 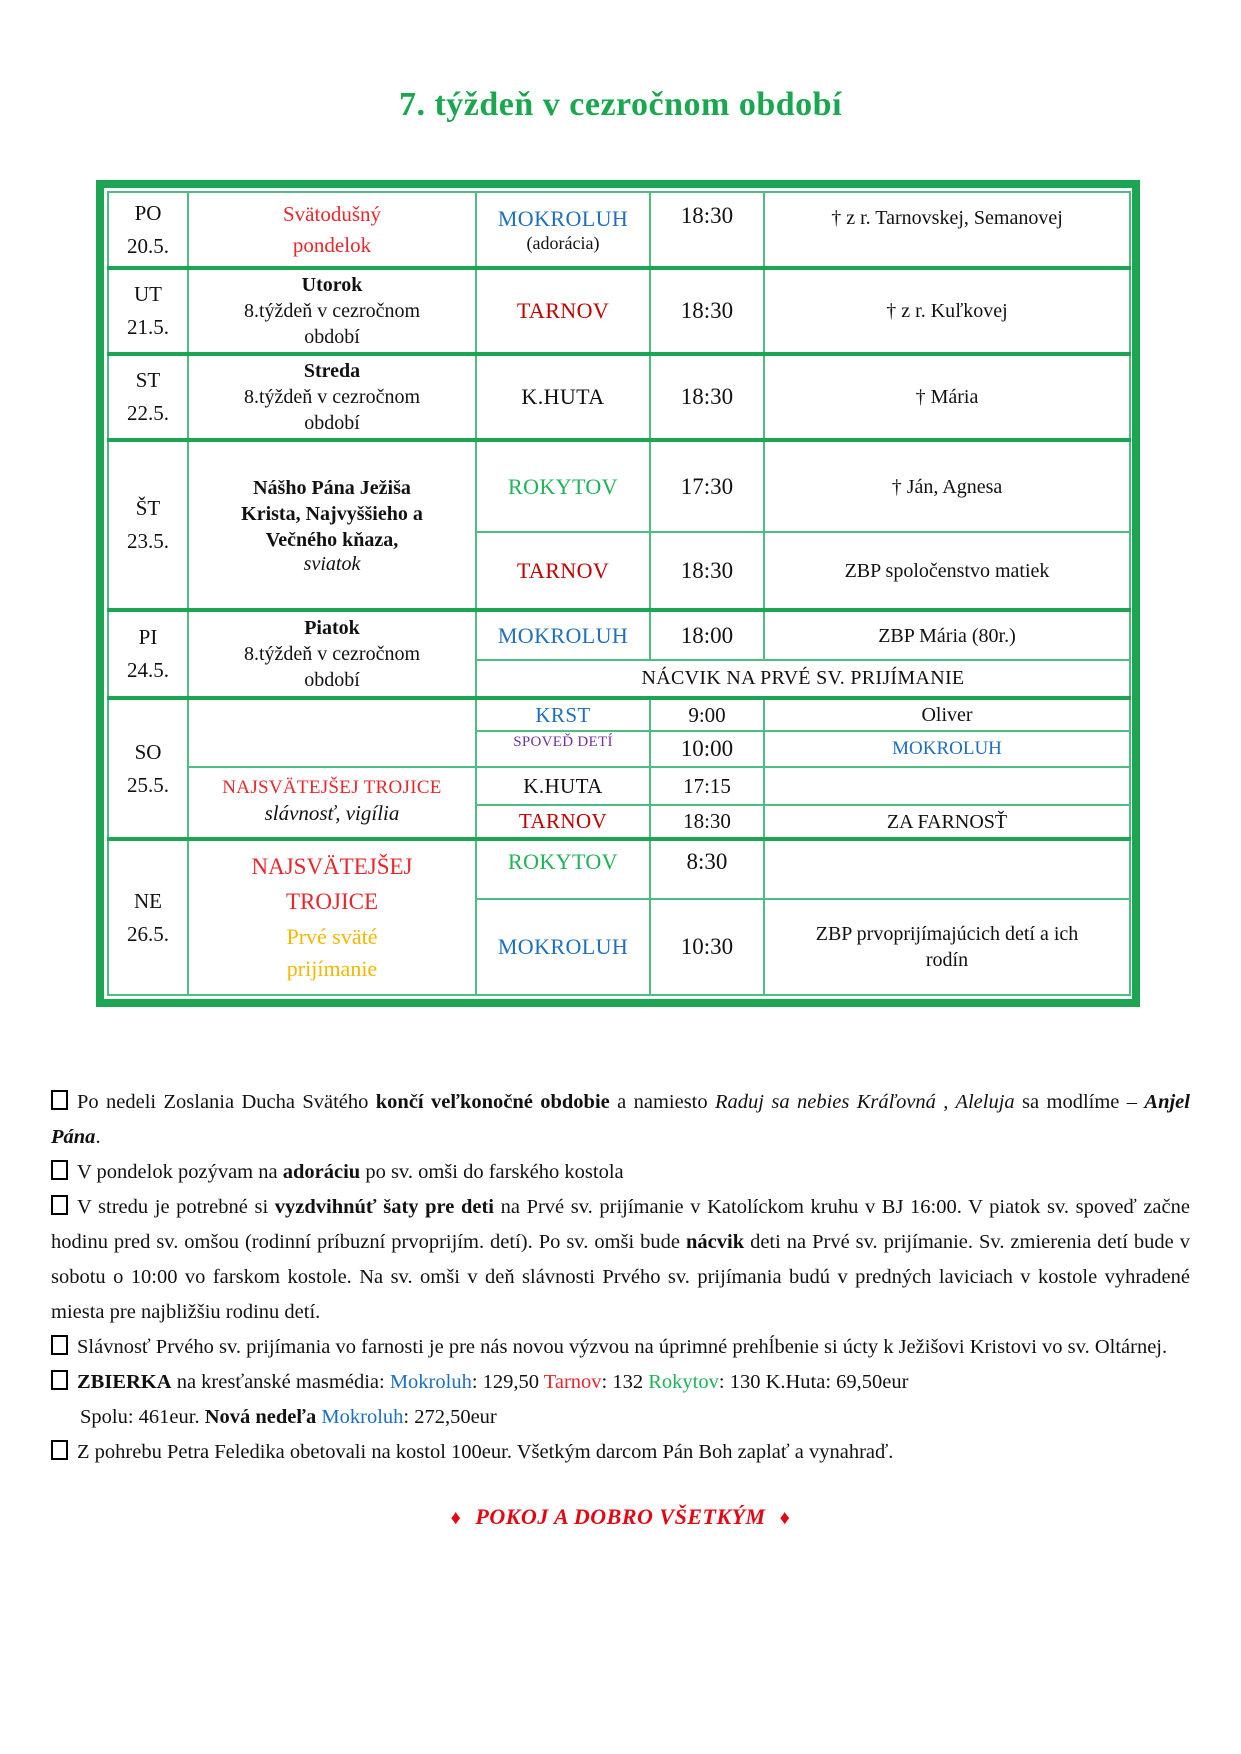 I want to click on note-segment: : 129,50, so click(x=507, y=1382).